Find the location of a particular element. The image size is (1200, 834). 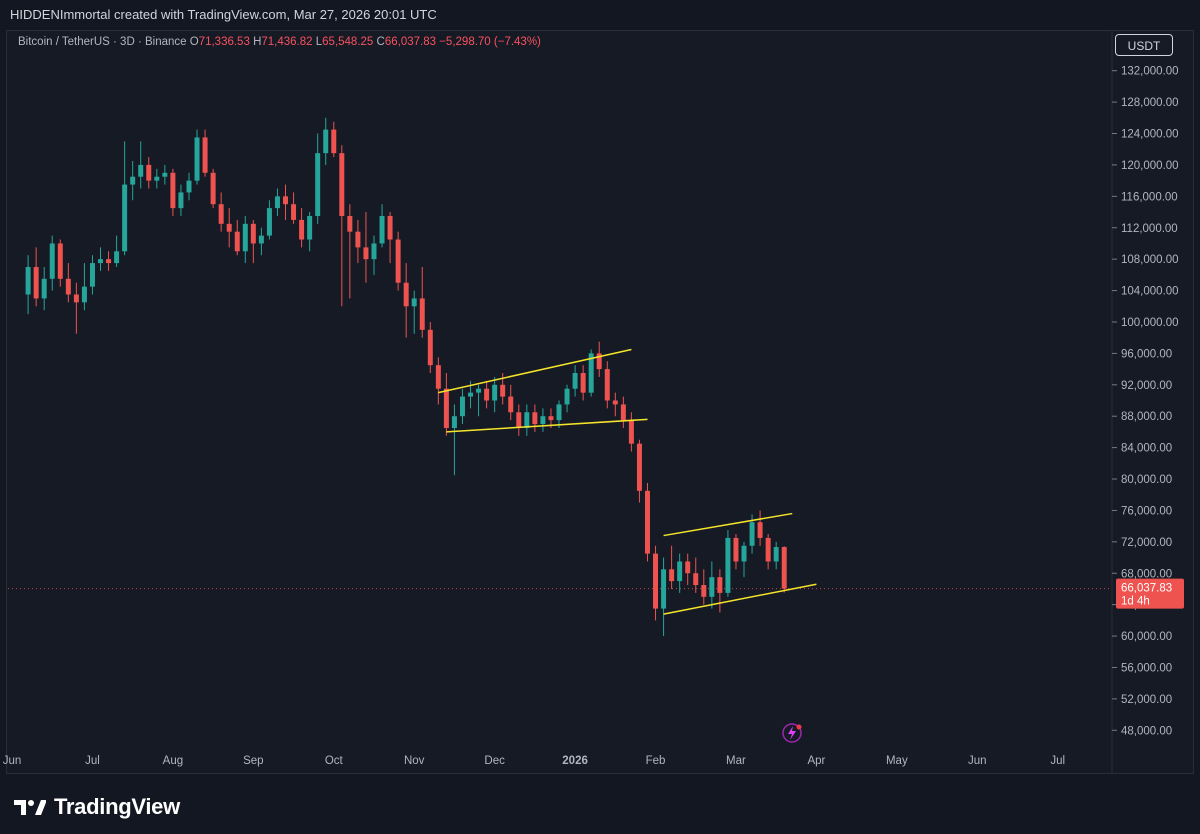

lightning-icon is located at coordinates (792, 733).